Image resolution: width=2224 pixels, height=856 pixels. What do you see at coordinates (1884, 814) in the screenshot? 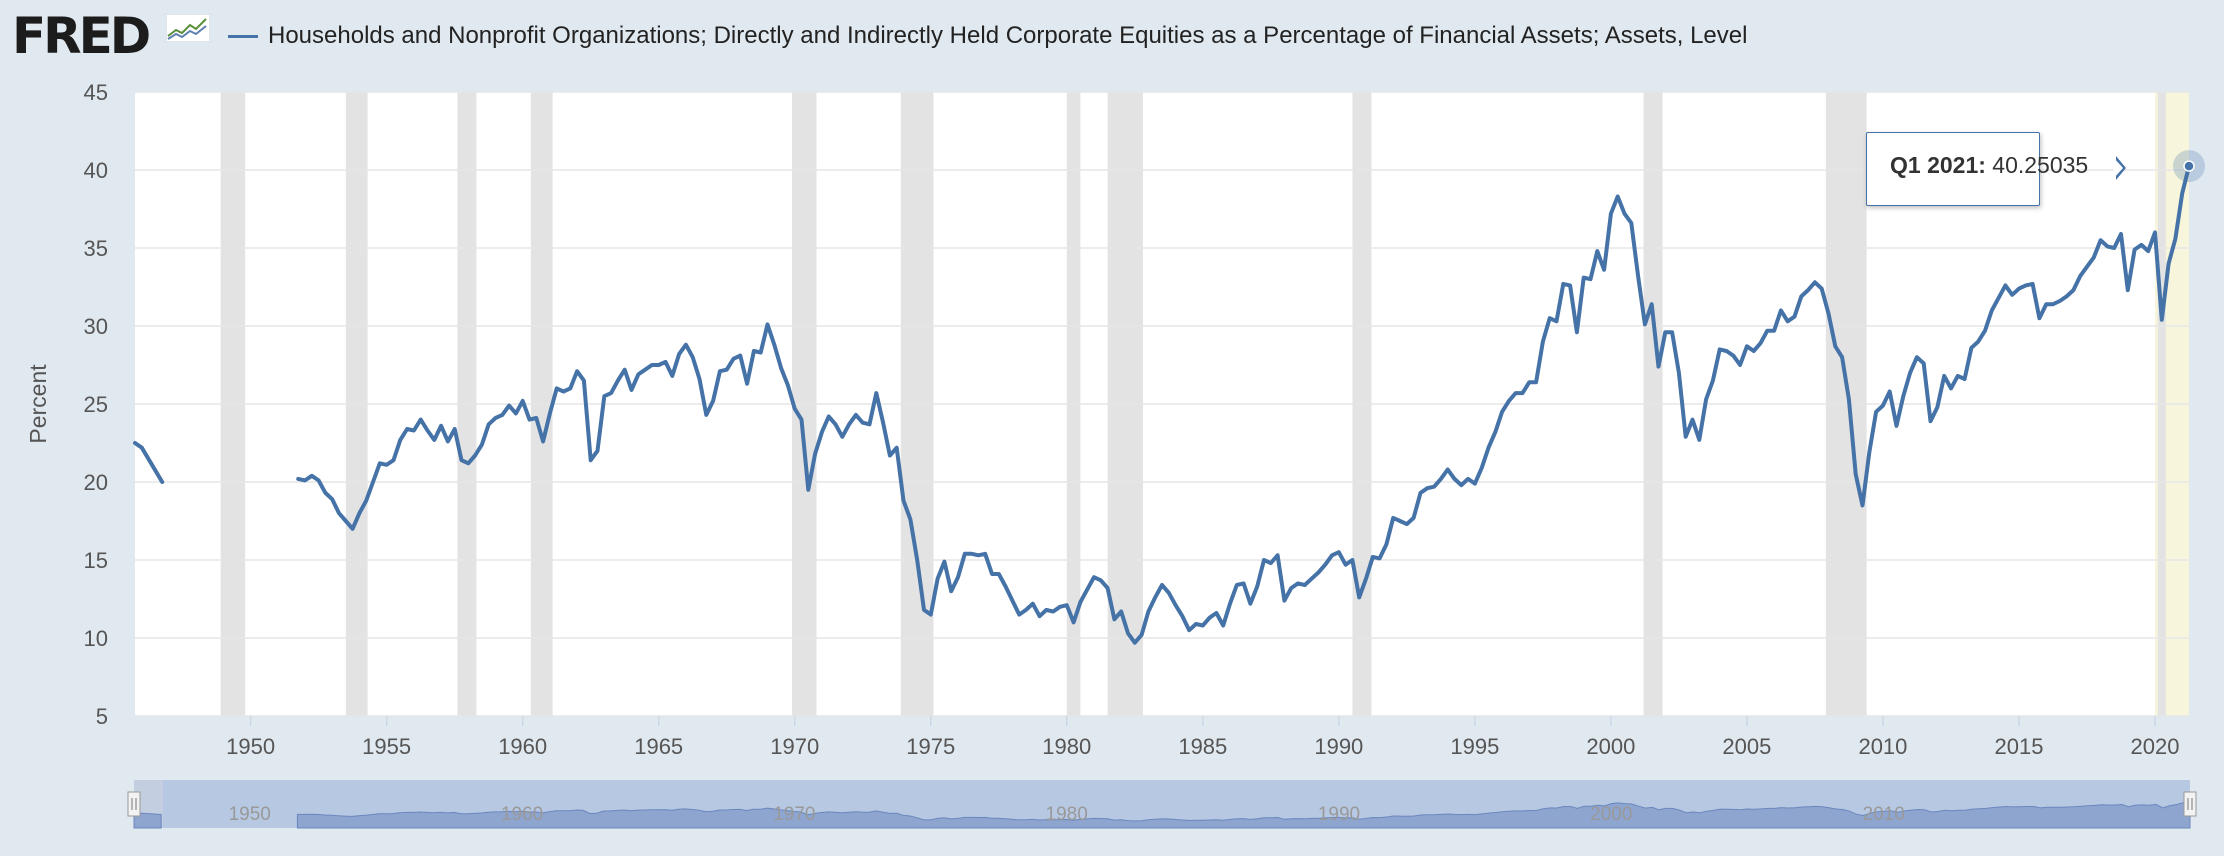
I see `navigator-tick-label: 2010` at bounding box center [1884, 814].